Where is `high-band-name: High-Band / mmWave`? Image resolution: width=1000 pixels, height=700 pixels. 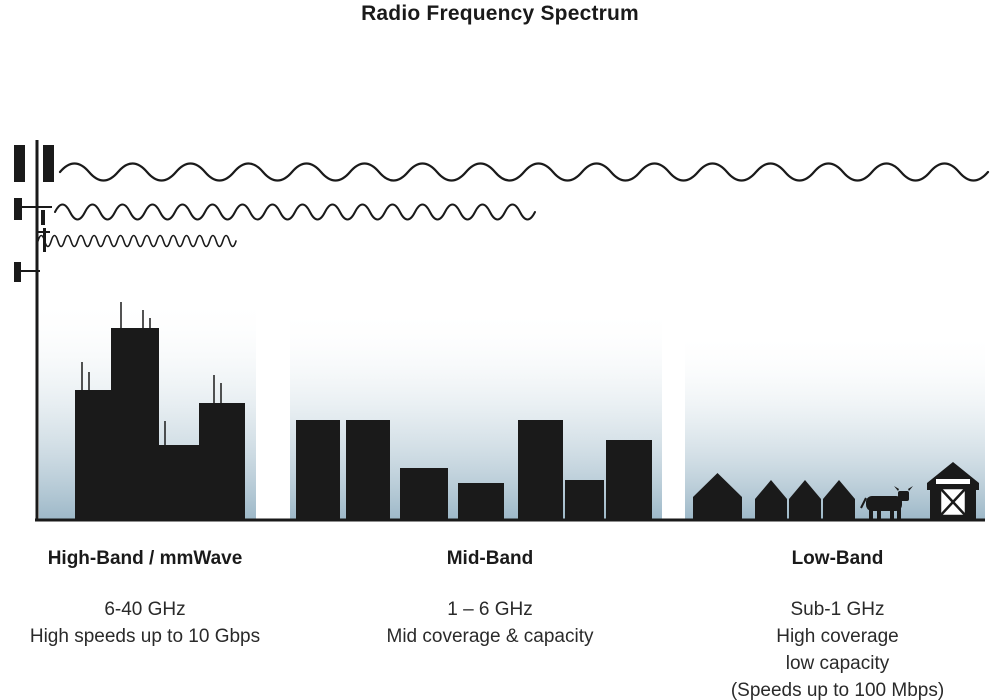 high-band-name: High-Band / mmWave is located at coordinates (145, 558).